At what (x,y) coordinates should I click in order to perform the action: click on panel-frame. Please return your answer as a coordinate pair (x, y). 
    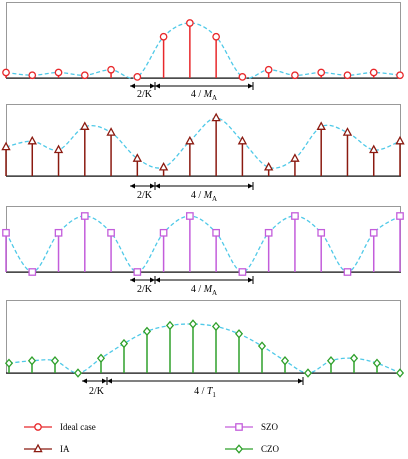
    Looking at the image, I should click on (203, 239).